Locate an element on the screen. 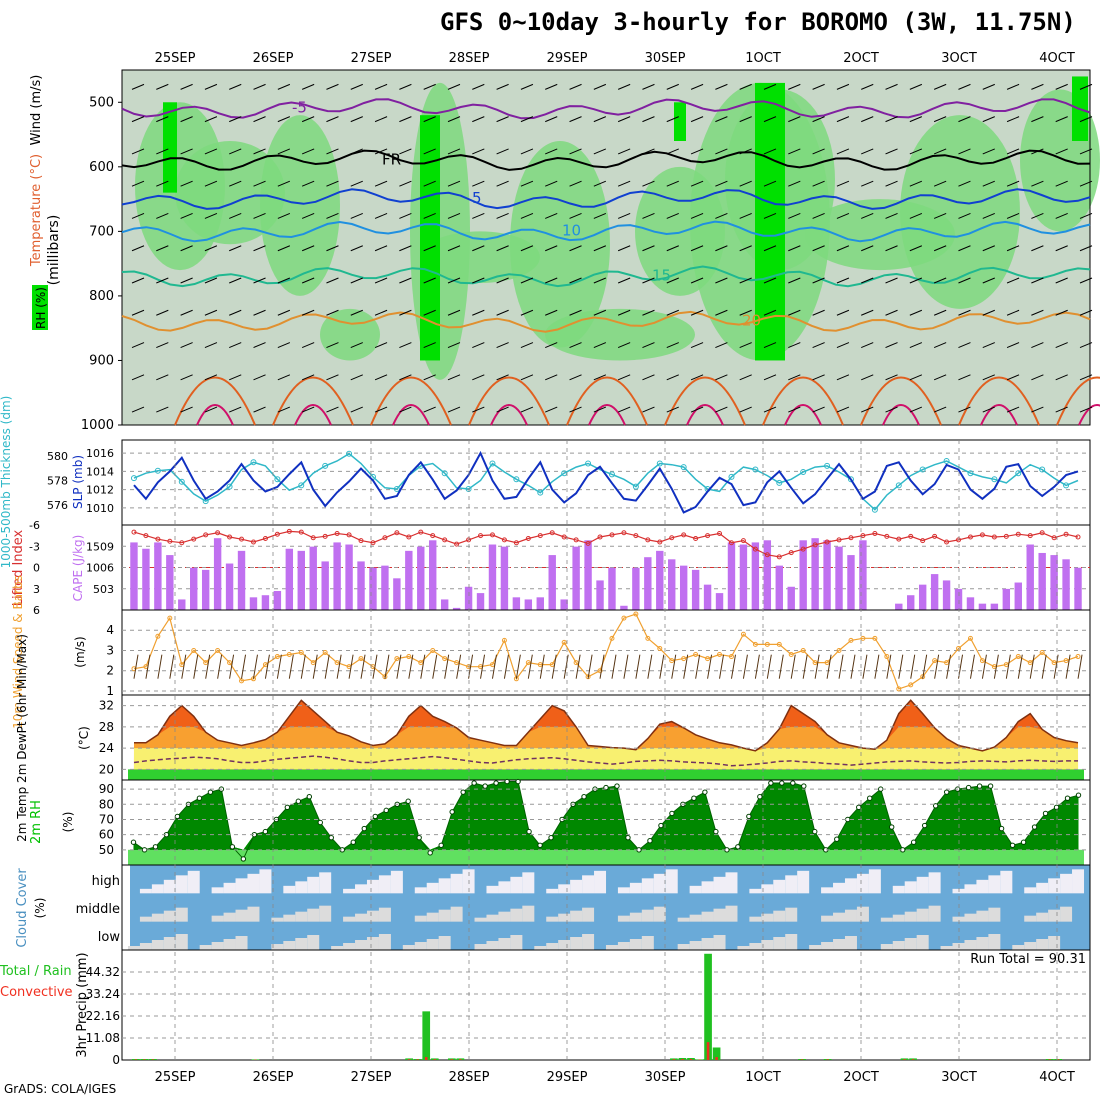 The width and height of the screenshot is (1100, 1100). rh-region is located at coordinates (560, 244).